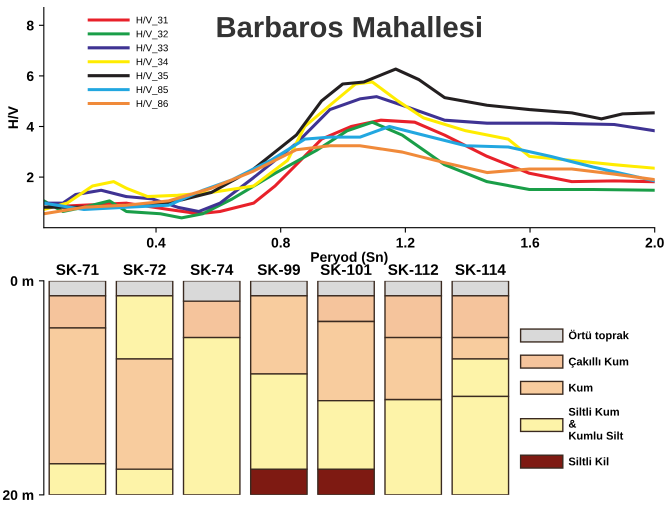 The width and height of the screenshot is (664, 506). What do you see at coordinates (598, 336) in the screenshot?
I see `legend-label: Örtü toprak` at bounding box center [598, 336].